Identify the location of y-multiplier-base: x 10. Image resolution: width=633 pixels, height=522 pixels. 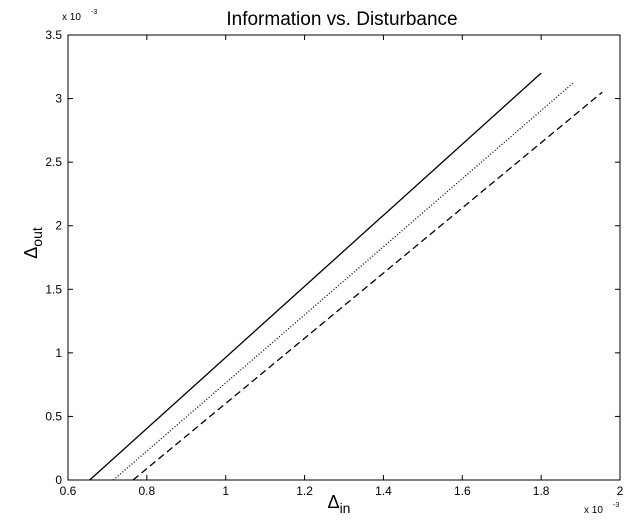
(71, 17).